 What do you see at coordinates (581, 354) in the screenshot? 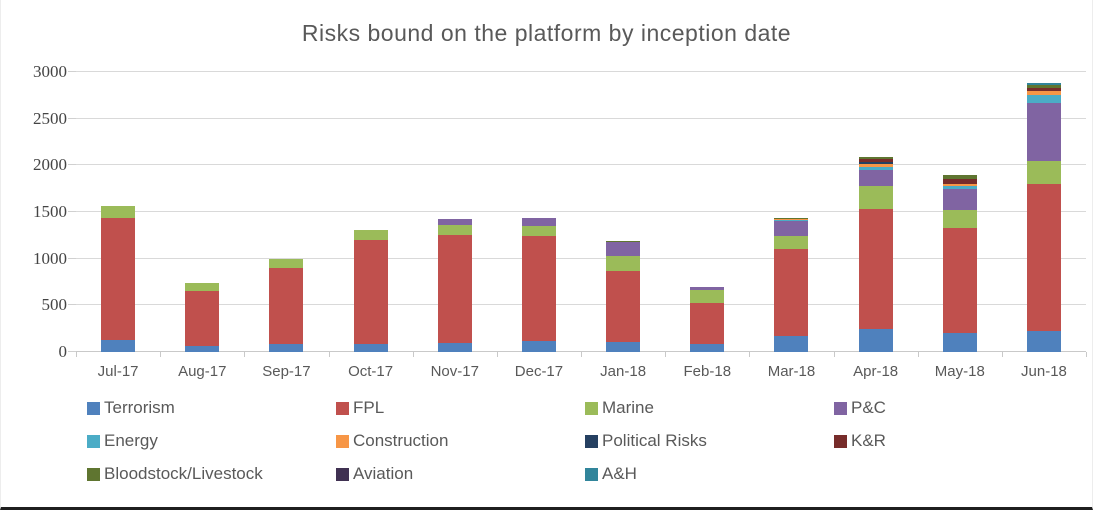
I see `x-axis-ticks` at bounding box center [581, 354].